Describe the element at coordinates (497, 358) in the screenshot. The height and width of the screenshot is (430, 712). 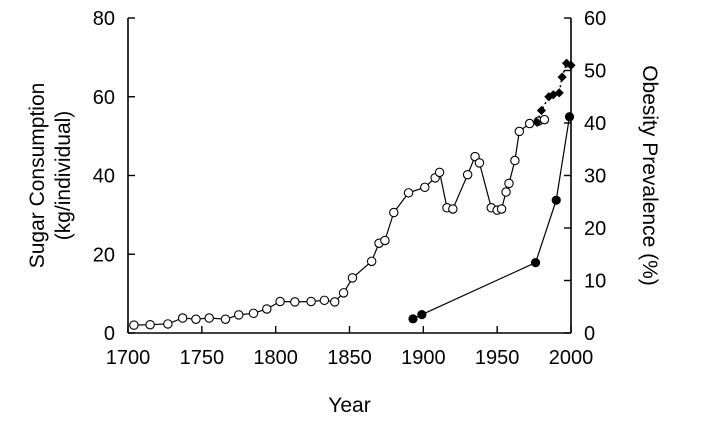
I see `x-tick-label: 1950` at that location.